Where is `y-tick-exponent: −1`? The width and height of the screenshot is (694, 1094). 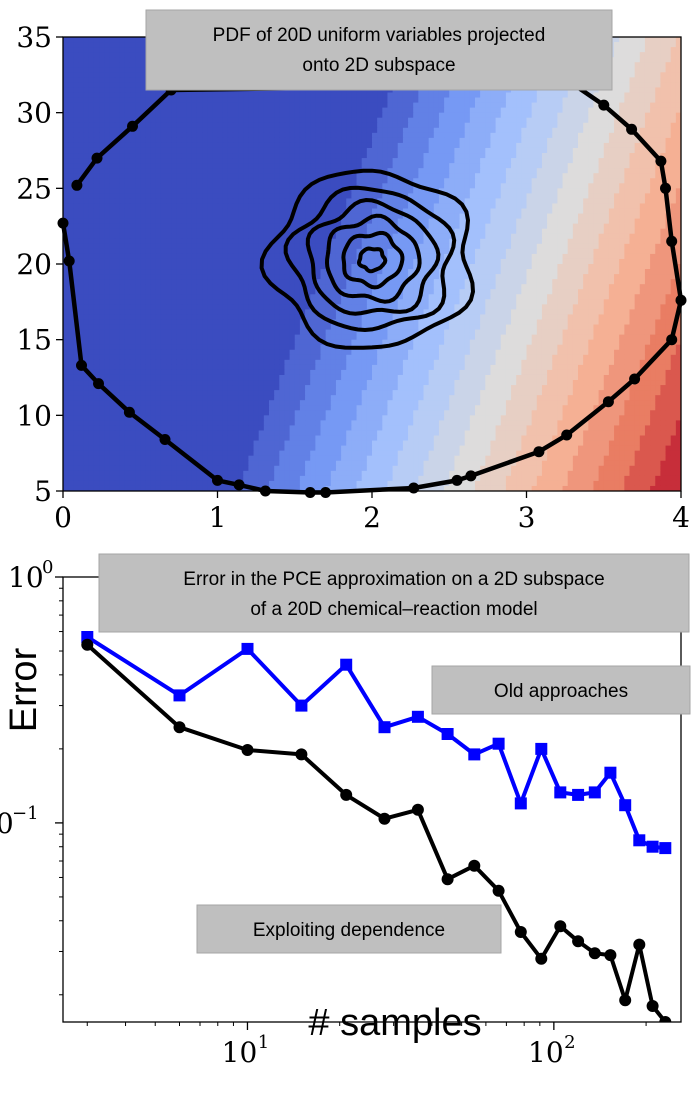
y-tick-exponent: −1 is located at coordinates (25, 813).